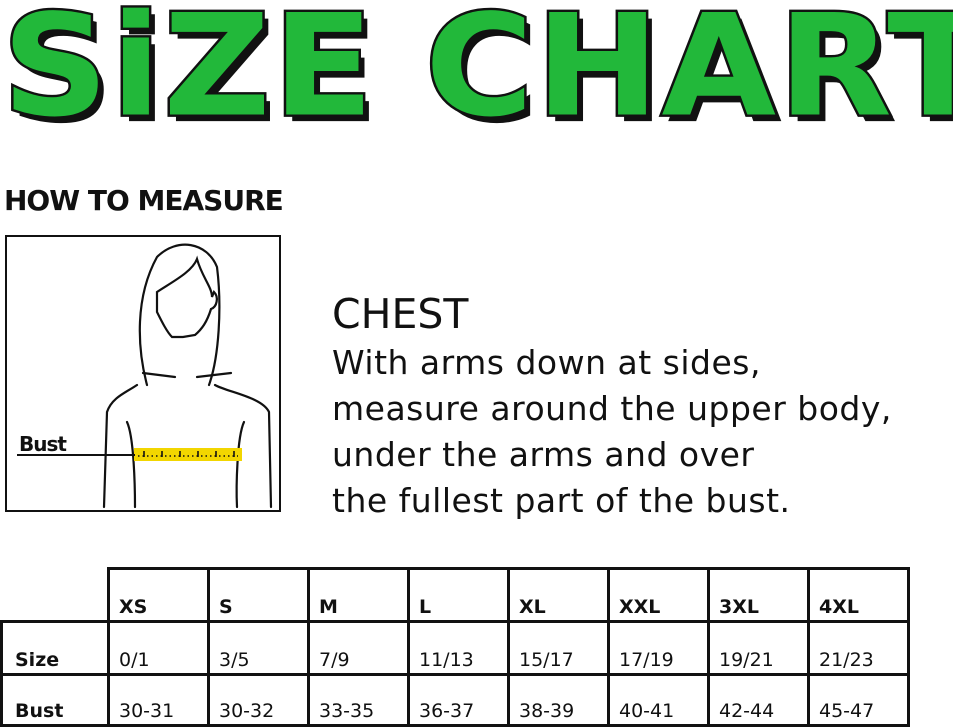 The image size is (953, 727). What do you see at coordinates (458, 700) in the screenshot?
I see `table-cell: 36-37` at bounding box center [458, 700].